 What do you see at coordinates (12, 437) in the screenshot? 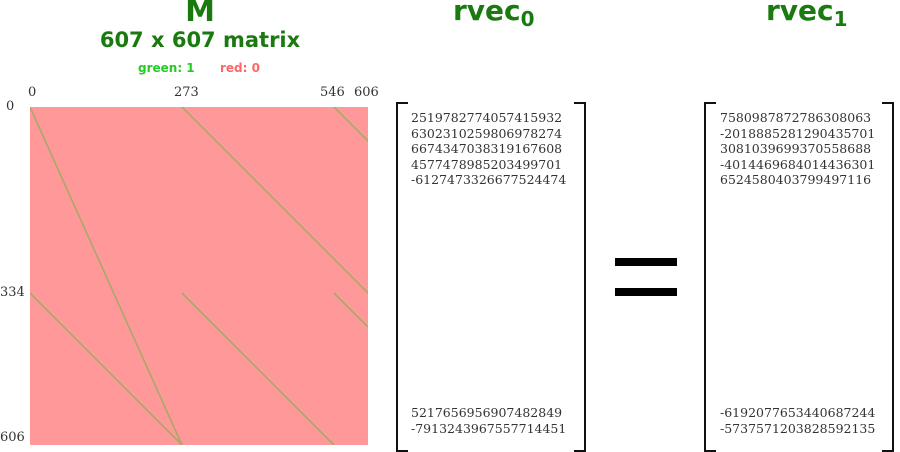
I see `row-tick-606: 606` at bounding box center [12, 437].